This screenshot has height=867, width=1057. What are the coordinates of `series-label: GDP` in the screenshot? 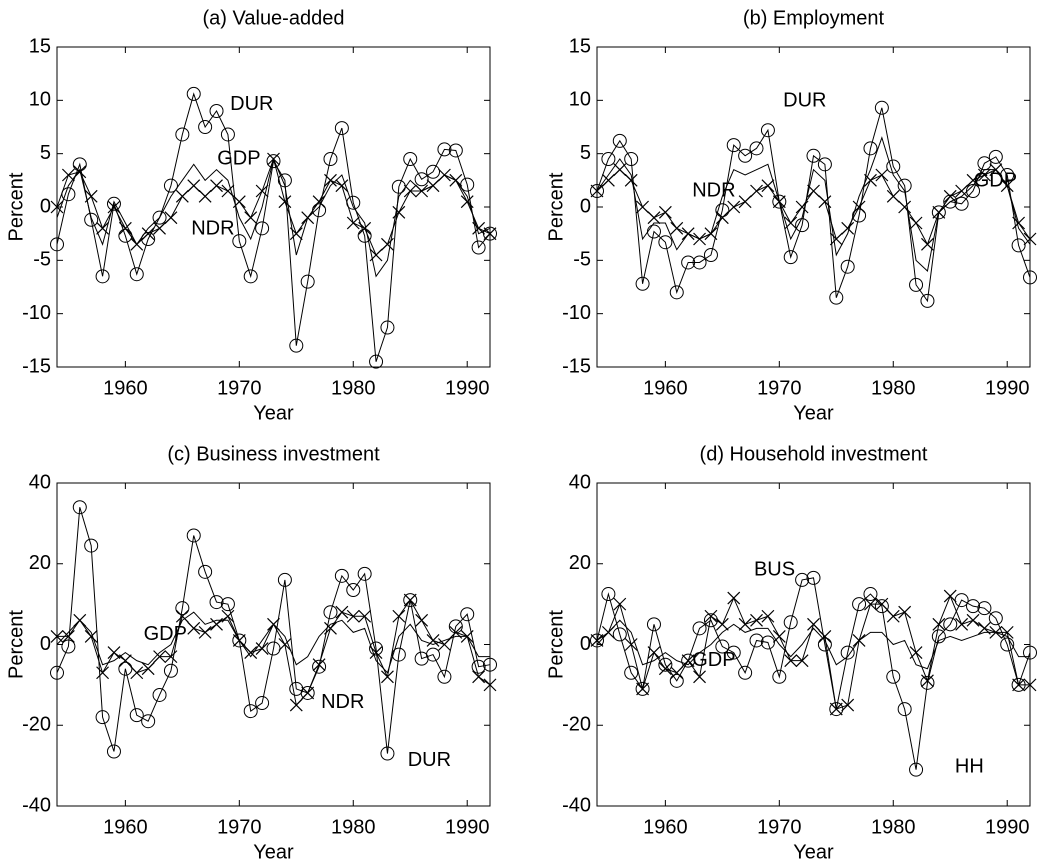 It's located at (238, 158).